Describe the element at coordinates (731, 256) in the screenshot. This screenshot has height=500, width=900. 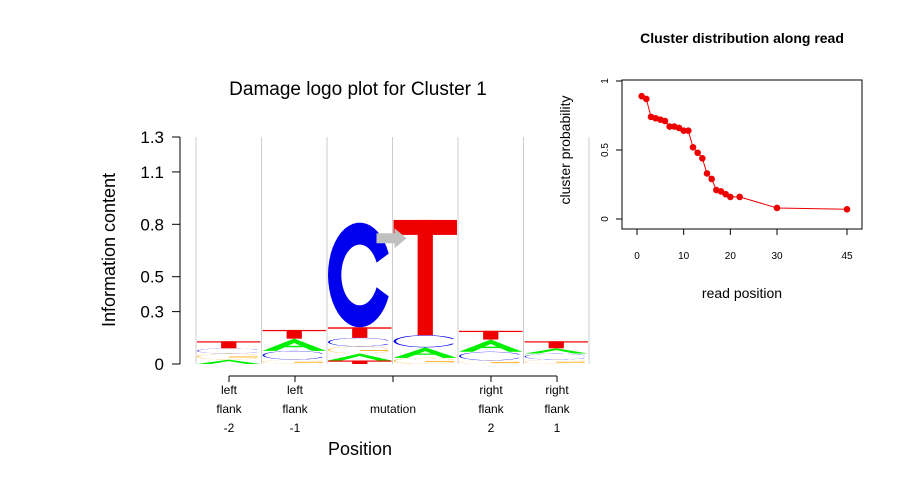
I see `scatter-x-tick-label: 20` at that location.